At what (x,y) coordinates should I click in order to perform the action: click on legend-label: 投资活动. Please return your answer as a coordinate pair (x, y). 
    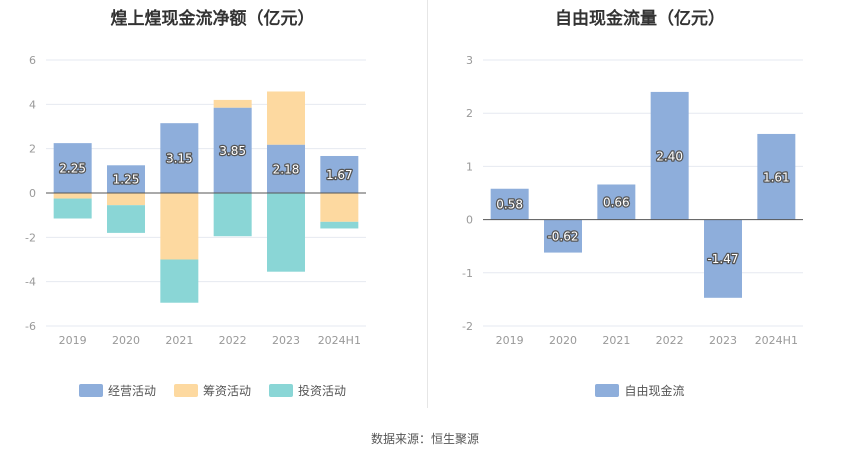
    Looking at the image, I should click on (322, 391).